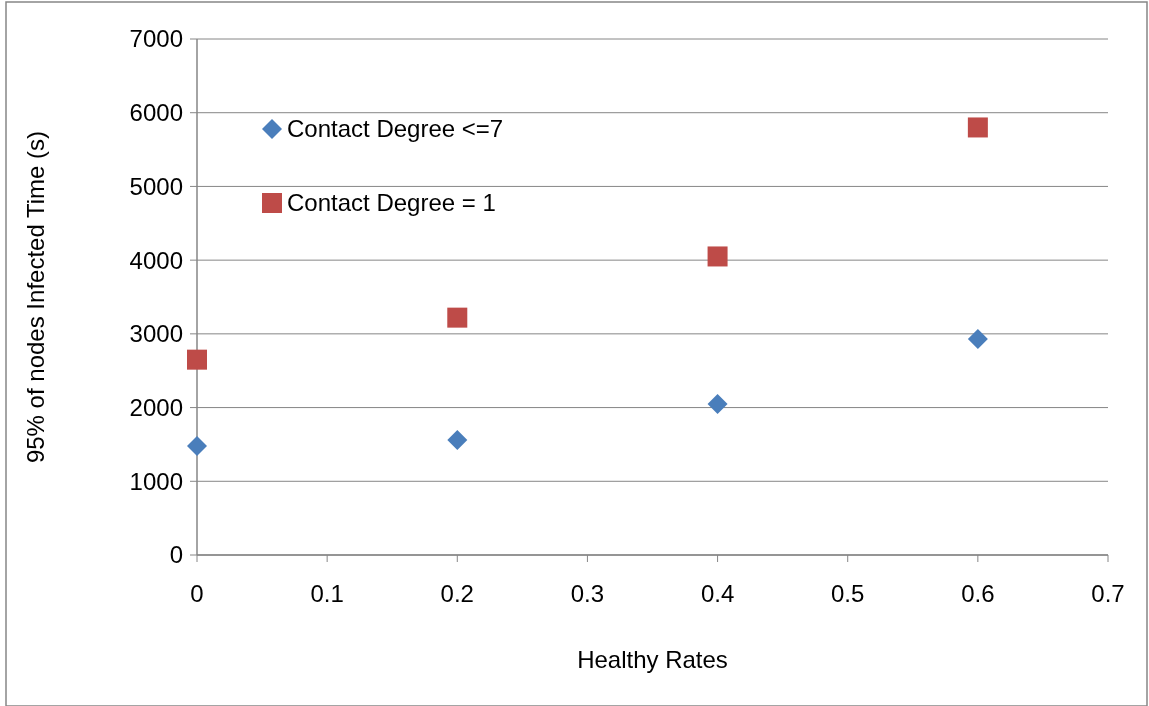 Image resolution: width=1149 pixels, height=706 pixels. I want to click on x-tick-label: 0, so click(197, 593).